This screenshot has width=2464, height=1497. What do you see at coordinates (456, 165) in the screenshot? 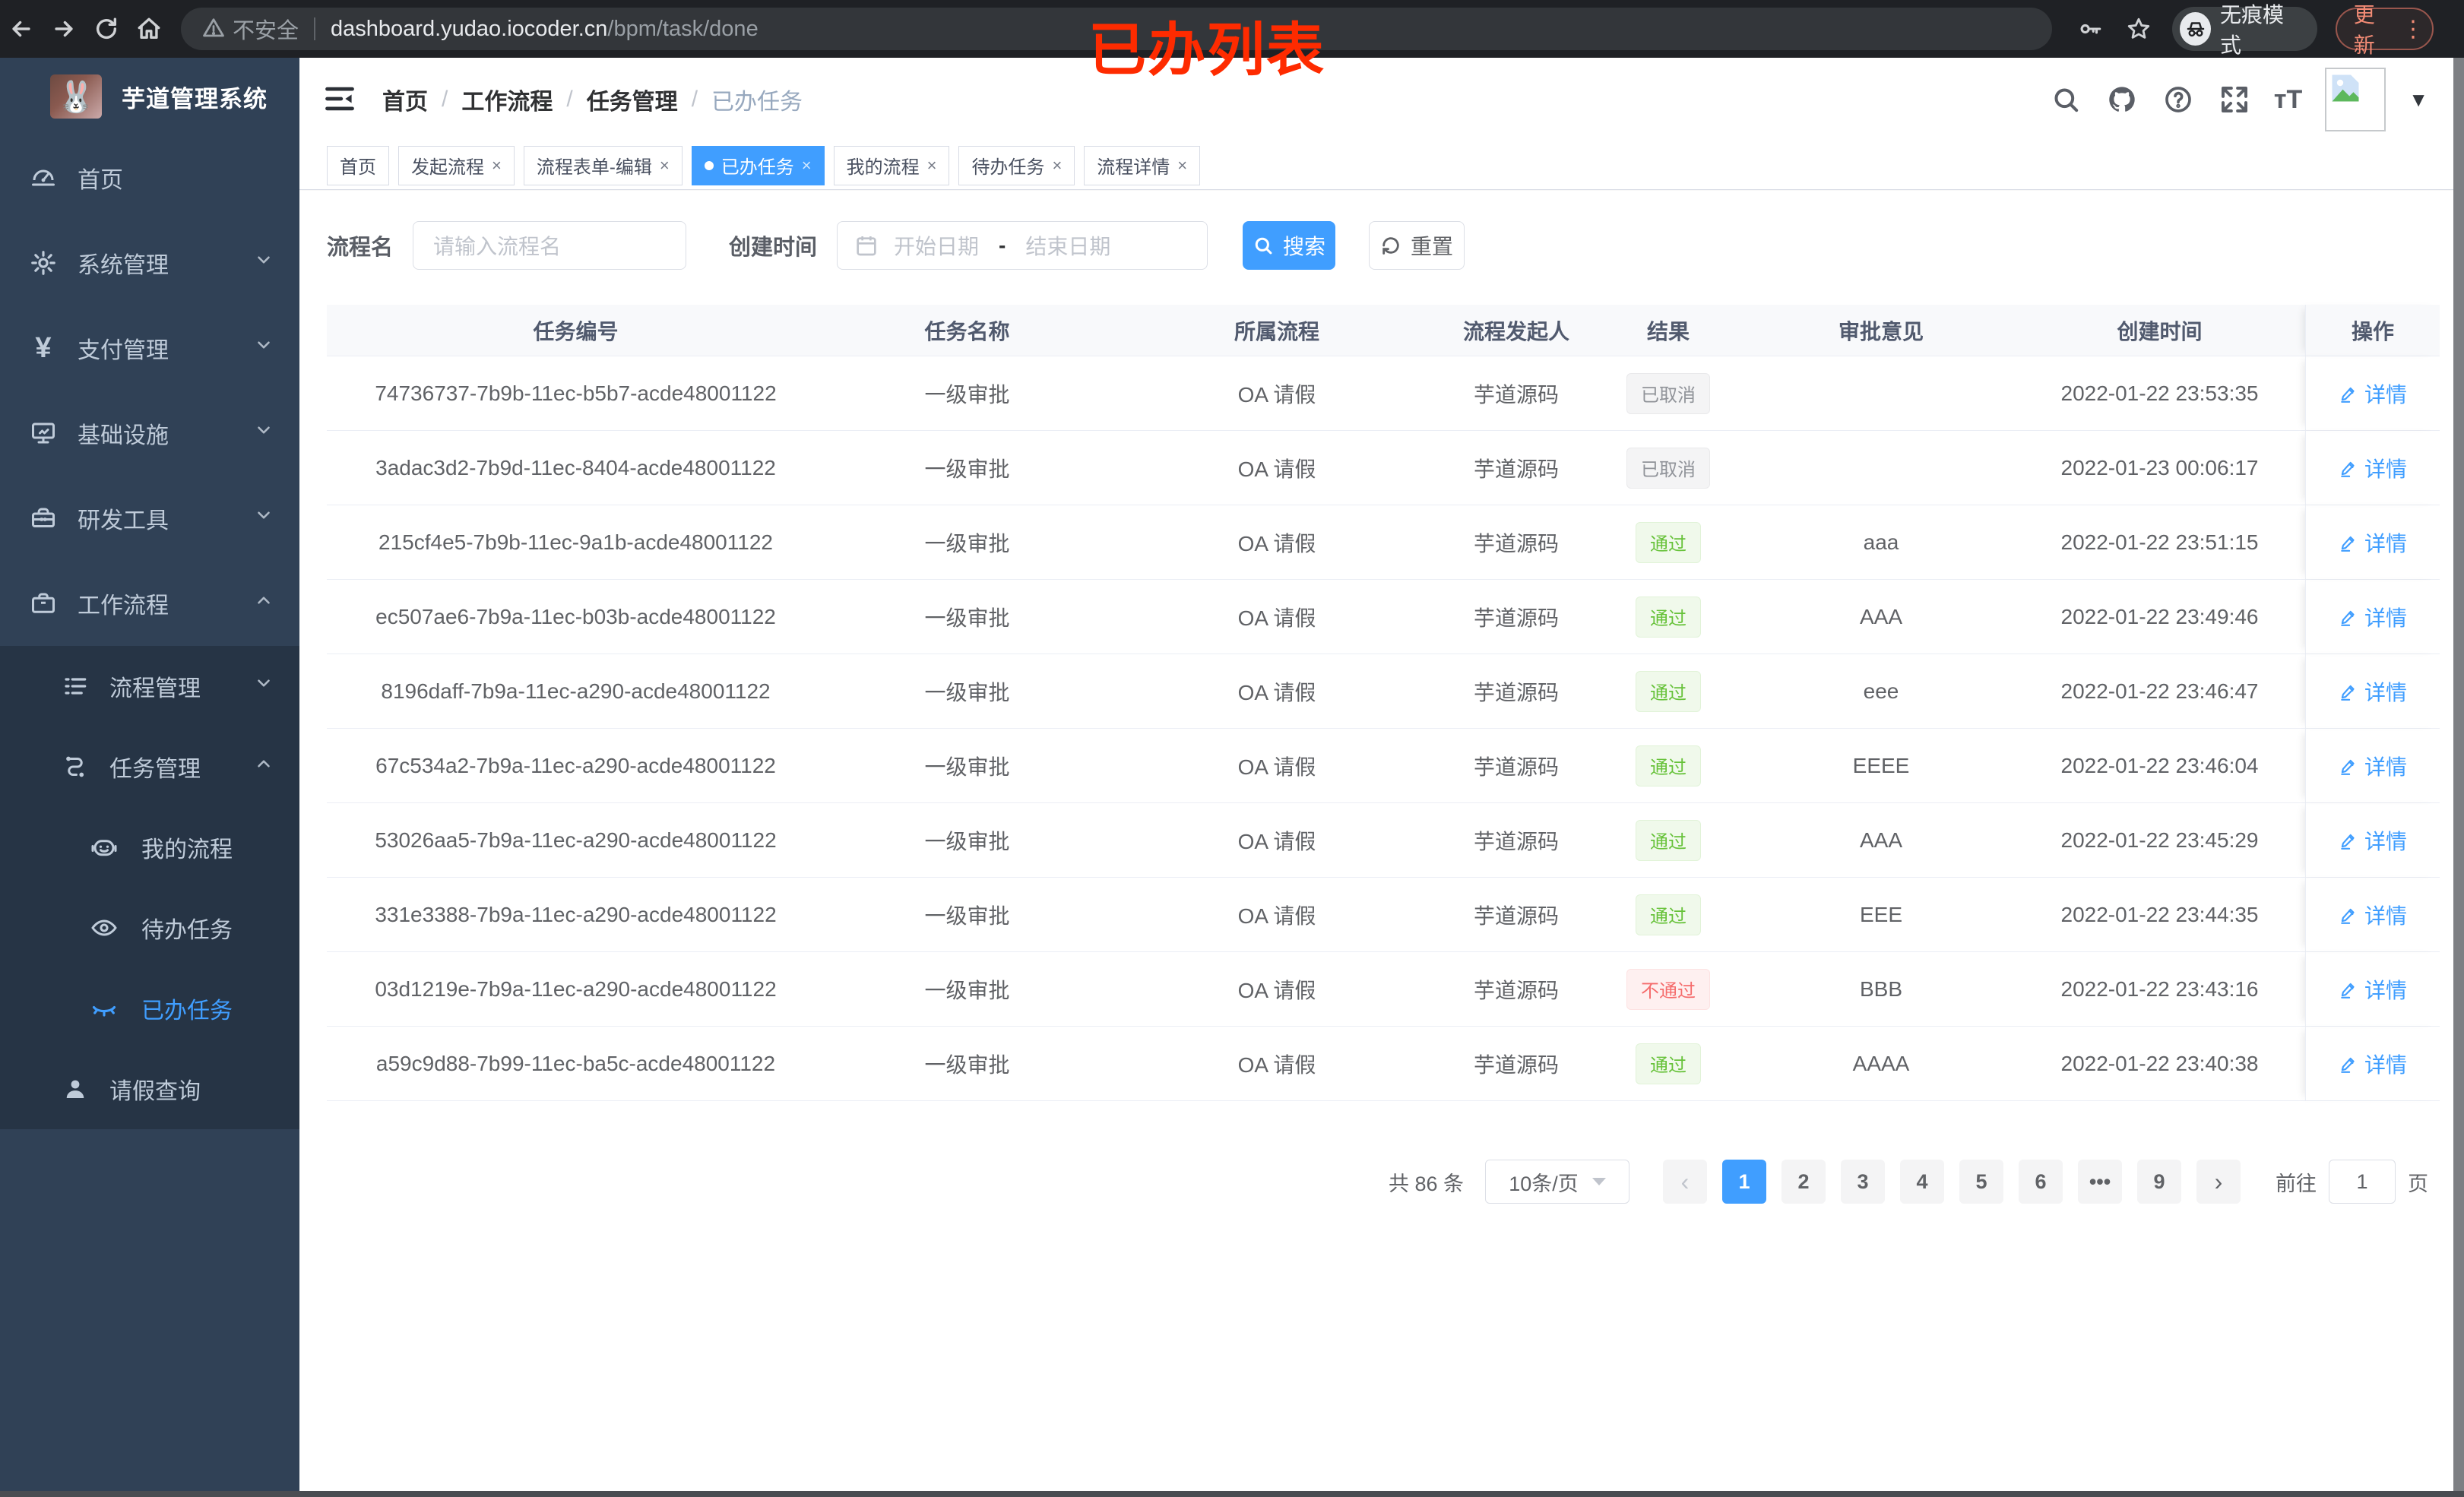
I see `tab-start-process: 发起流程 ×` at bounding box center [456, 165].